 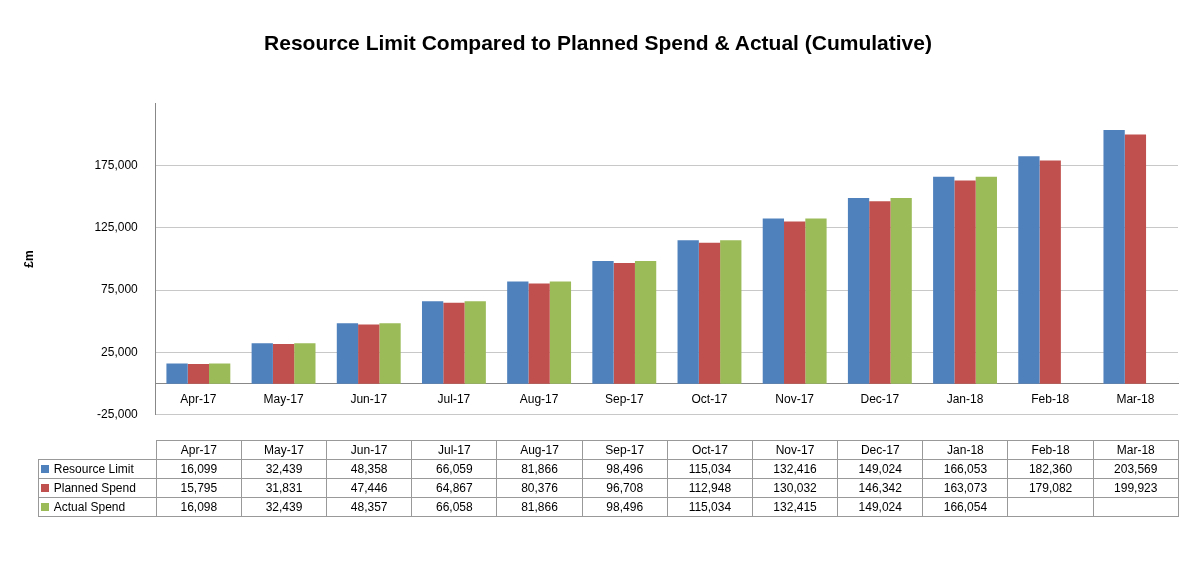 I want to click on category-label: Nov-17, so click(x=795, y=450).